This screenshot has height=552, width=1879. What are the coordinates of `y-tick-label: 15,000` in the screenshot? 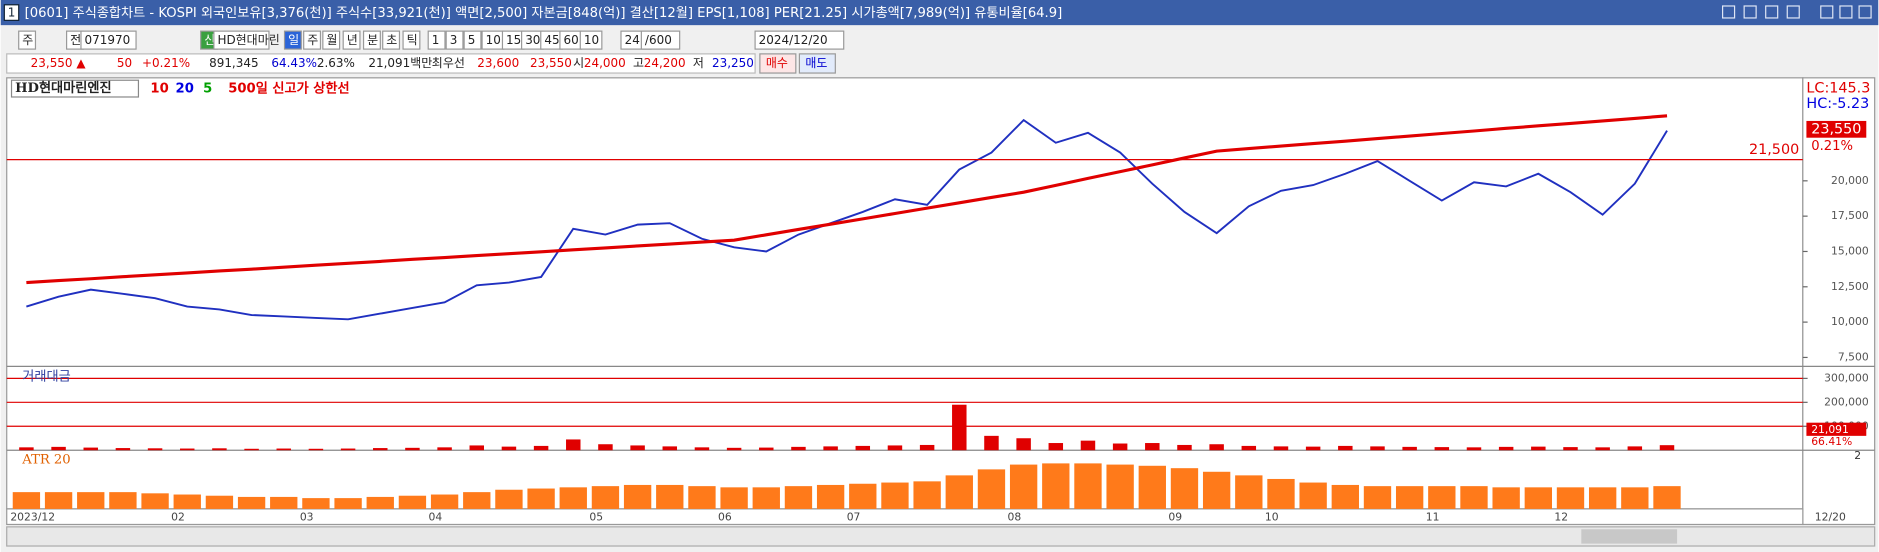 It's located at (1850, 250).